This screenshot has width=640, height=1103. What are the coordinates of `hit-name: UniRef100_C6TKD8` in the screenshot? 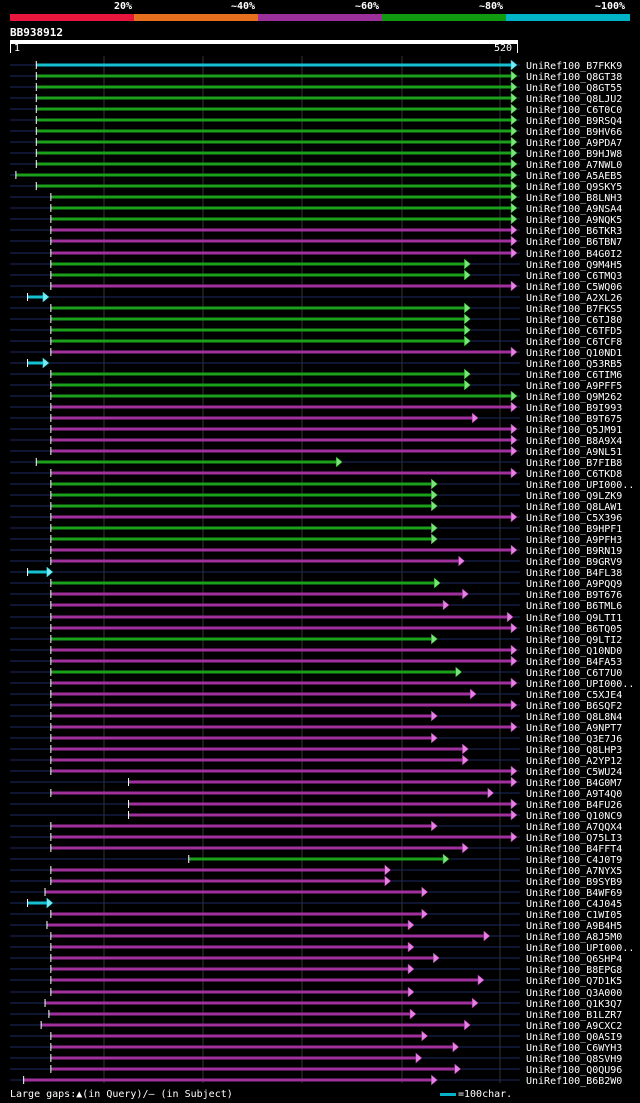 It's located at (574, 474).